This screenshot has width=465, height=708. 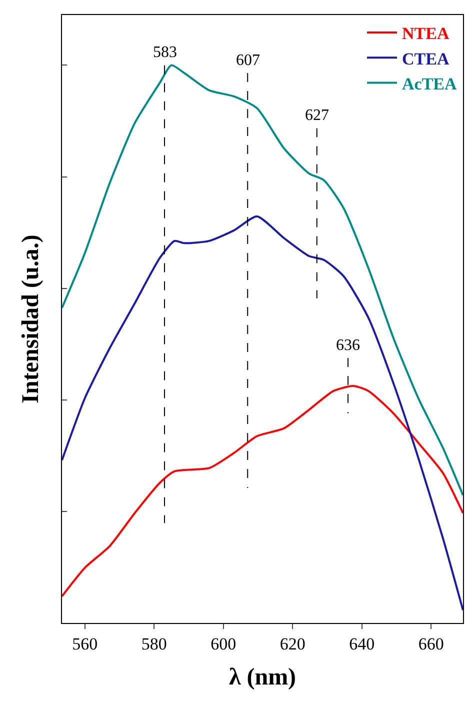 What do you see at coordinates (85, 644) in the screenshot?
I see `x-tick-label: 560` at bounding box center [85, 644].